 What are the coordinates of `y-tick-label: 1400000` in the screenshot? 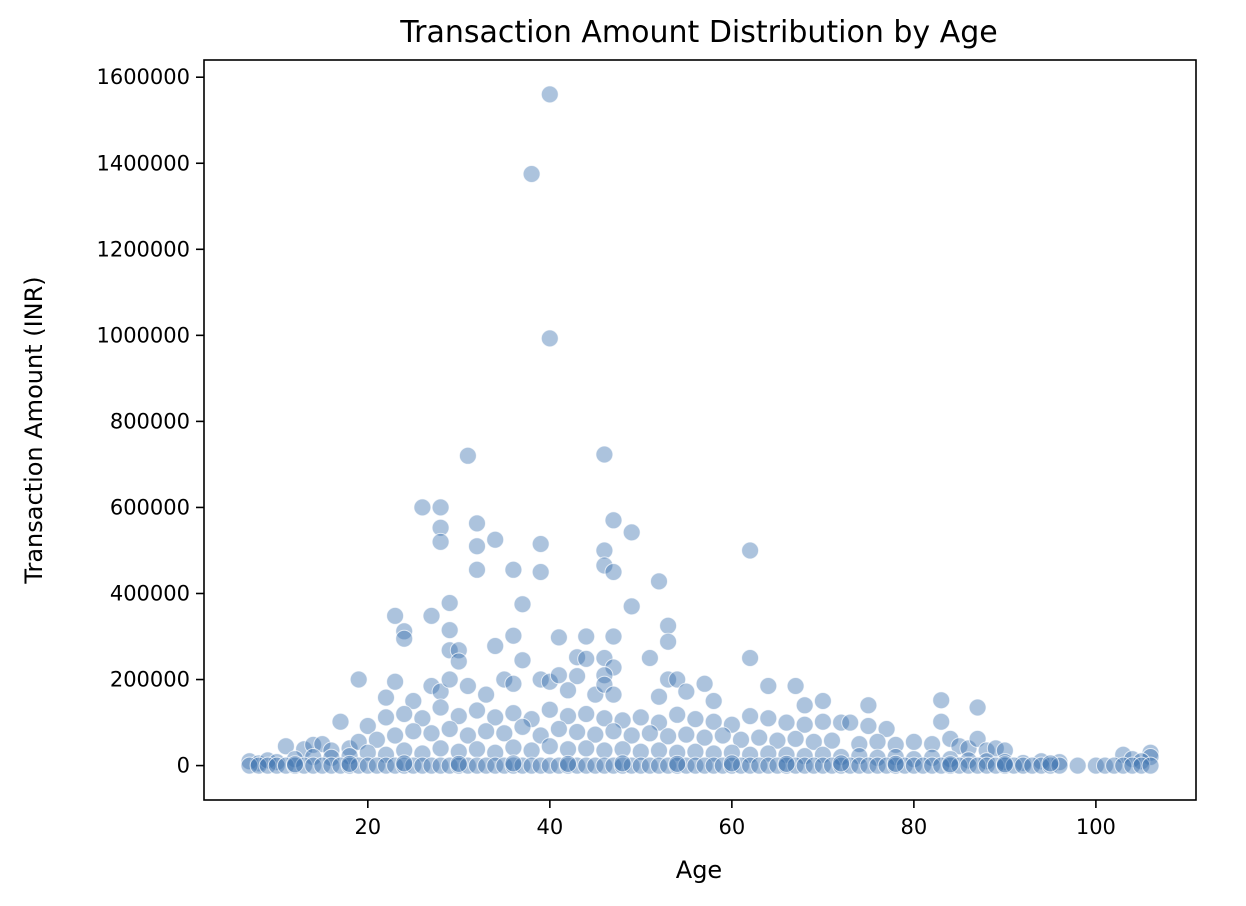 It's located at (143, 163).